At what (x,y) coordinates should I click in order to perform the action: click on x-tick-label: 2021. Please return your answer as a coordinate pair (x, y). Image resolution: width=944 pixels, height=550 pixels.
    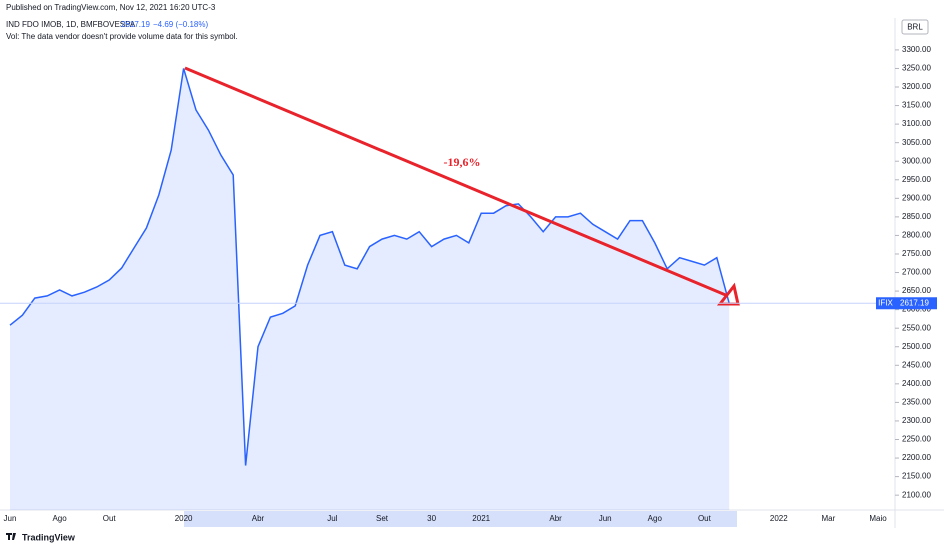
    Looking at the image, I should click on (481, 518).